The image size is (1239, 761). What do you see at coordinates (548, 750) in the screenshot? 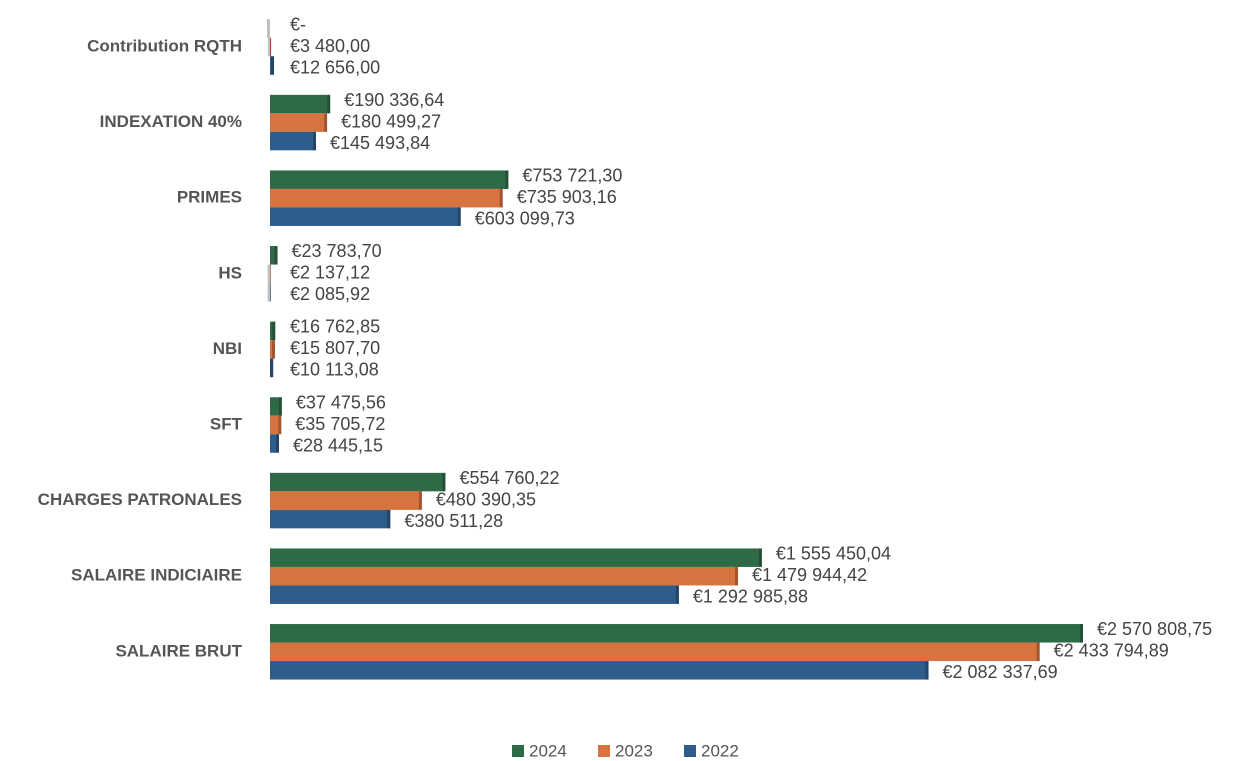
I see `legend-label: 2024` at bounding box center [548, 750].